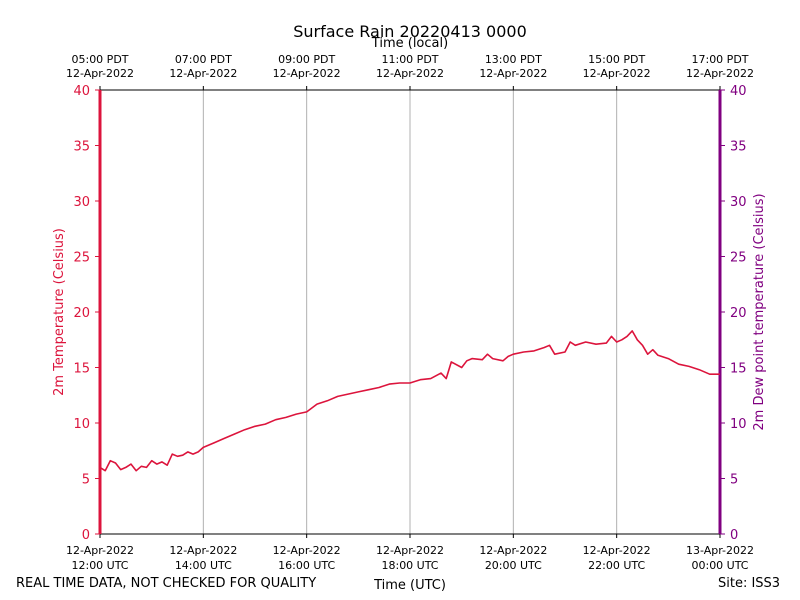 Image resolution: width=800 pixels, height=600 pixels. What do you see at coordinates (166, 583) in the screenshot?
I see `quality-disclaimer: REAL TIME DATA, NOT CHECKED FOR QUALITY` at bounding box center [166, 583].